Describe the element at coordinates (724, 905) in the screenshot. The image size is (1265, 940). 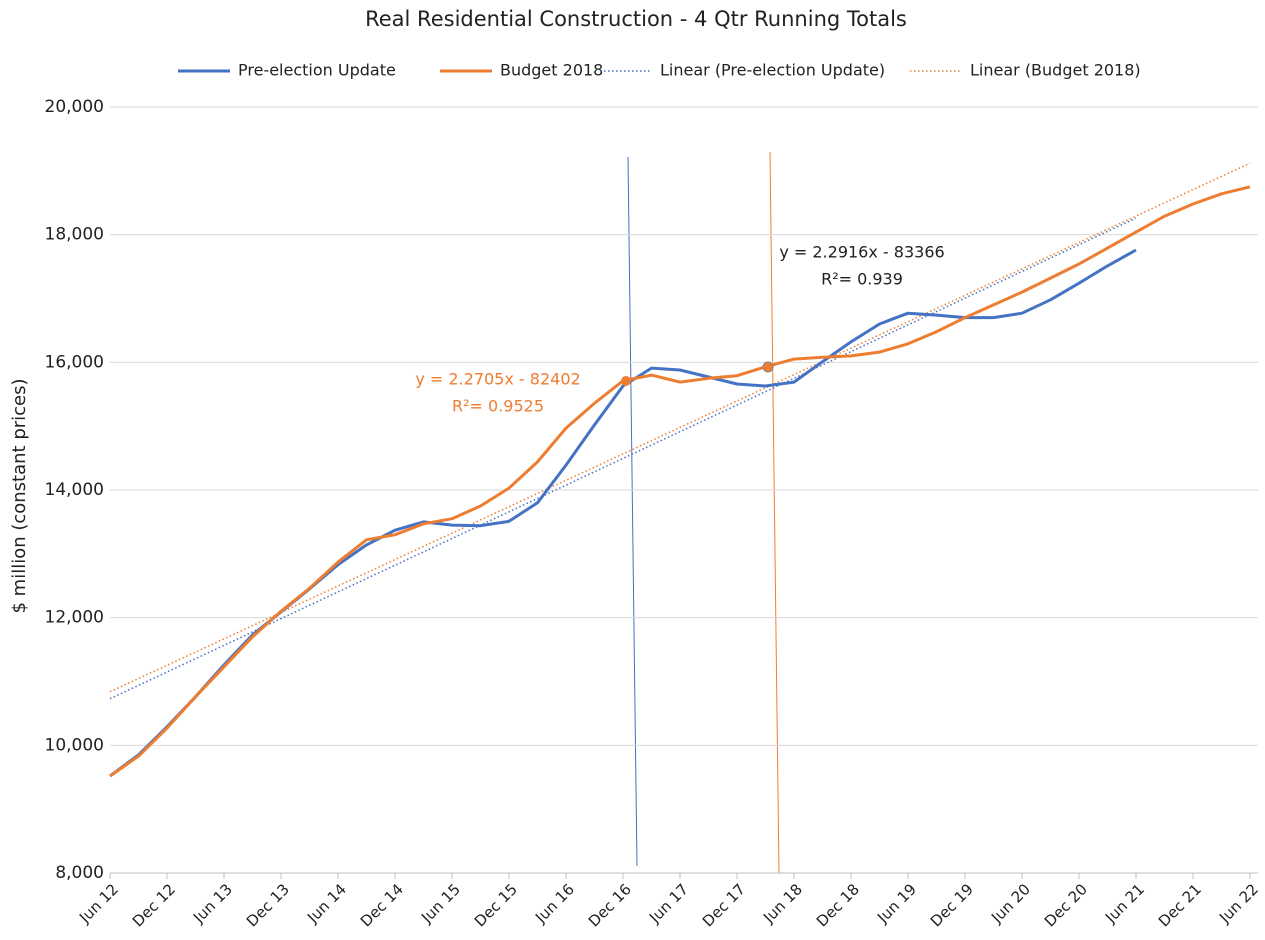
I see `x-tick-label: Dec 17` at that location.